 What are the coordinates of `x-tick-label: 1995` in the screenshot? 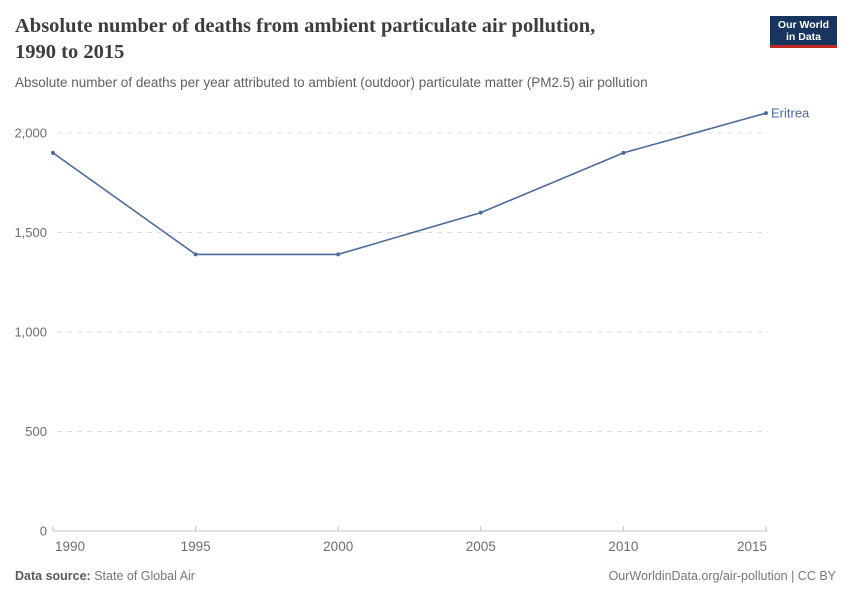 It's located at (196, 546).